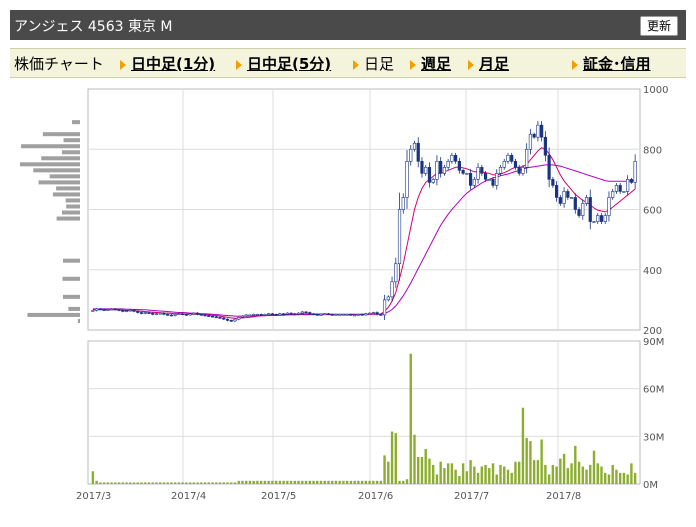 Image resolution: width=696 pixels, height=527 pixels. What do you see at coordinates (658, 26) in the screenshot?
I see `refresh-button: 更新` at bounding box center [658, 26].